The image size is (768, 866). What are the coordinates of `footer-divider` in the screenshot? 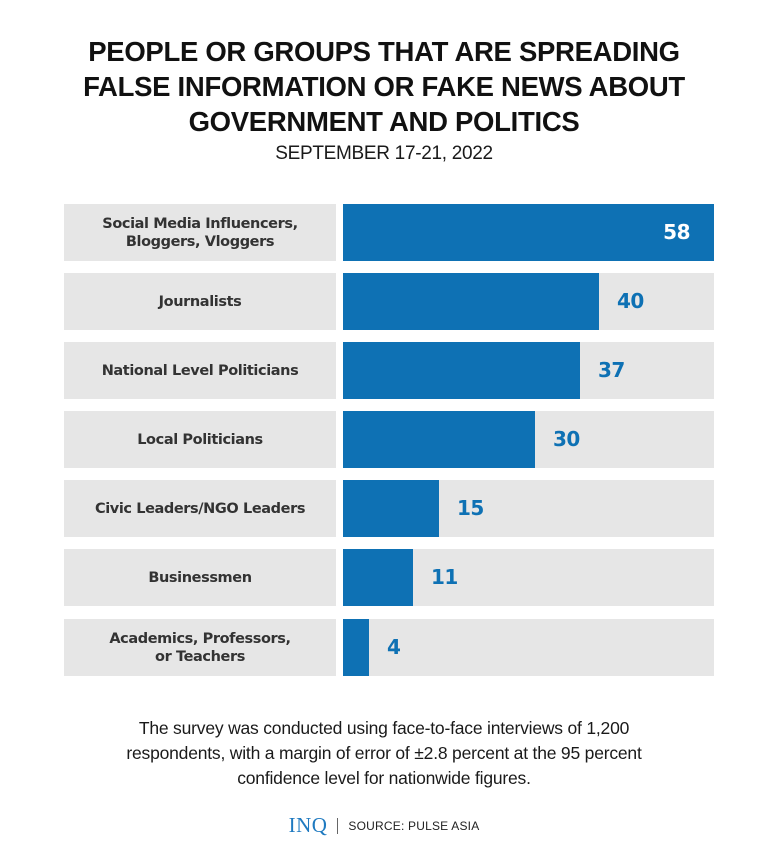 It's located at (338, 825).